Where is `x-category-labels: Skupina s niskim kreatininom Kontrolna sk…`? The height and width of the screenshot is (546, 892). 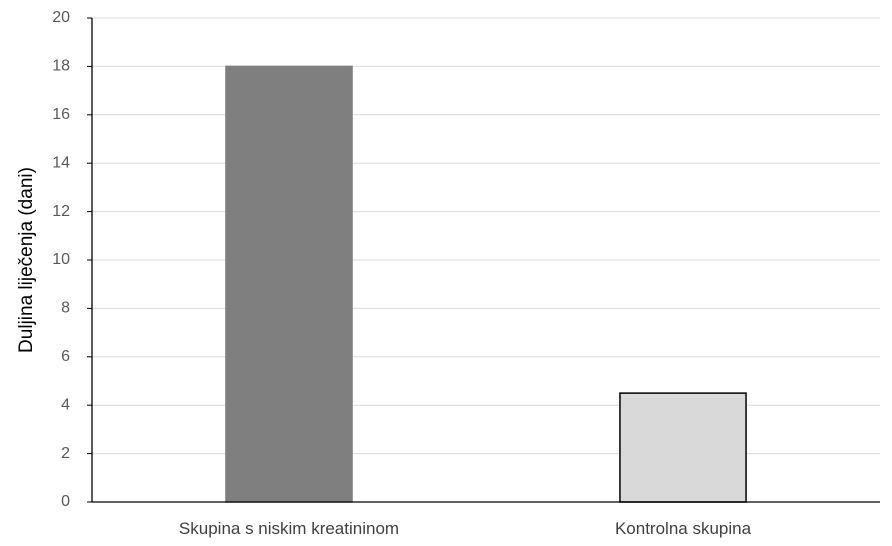 x-category-labels: Skupina s niskim kreatininom Kontrolna sk… is located at coordinates (465, 528).